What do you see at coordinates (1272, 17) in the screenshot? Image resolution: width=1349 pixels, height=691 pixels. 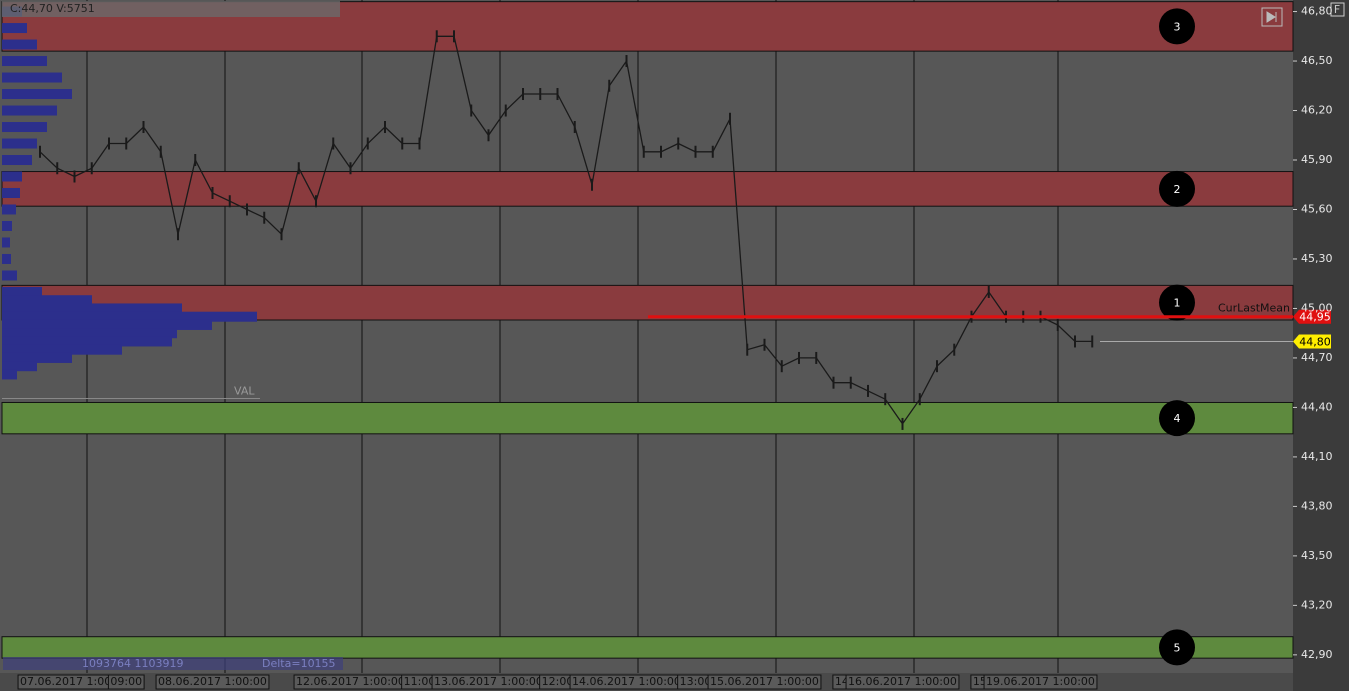 I see `scroll-end-button` at bounding box center [1272, 17].